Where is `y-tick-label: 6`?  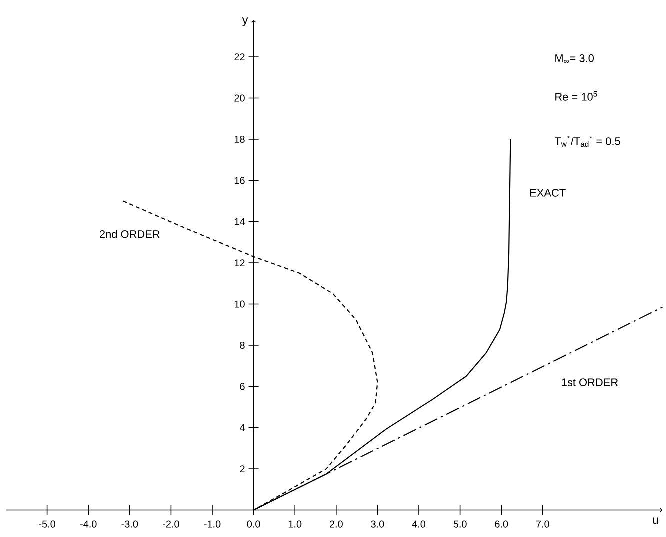
y-tick-label: 6 is located at coordinates (242, 386).